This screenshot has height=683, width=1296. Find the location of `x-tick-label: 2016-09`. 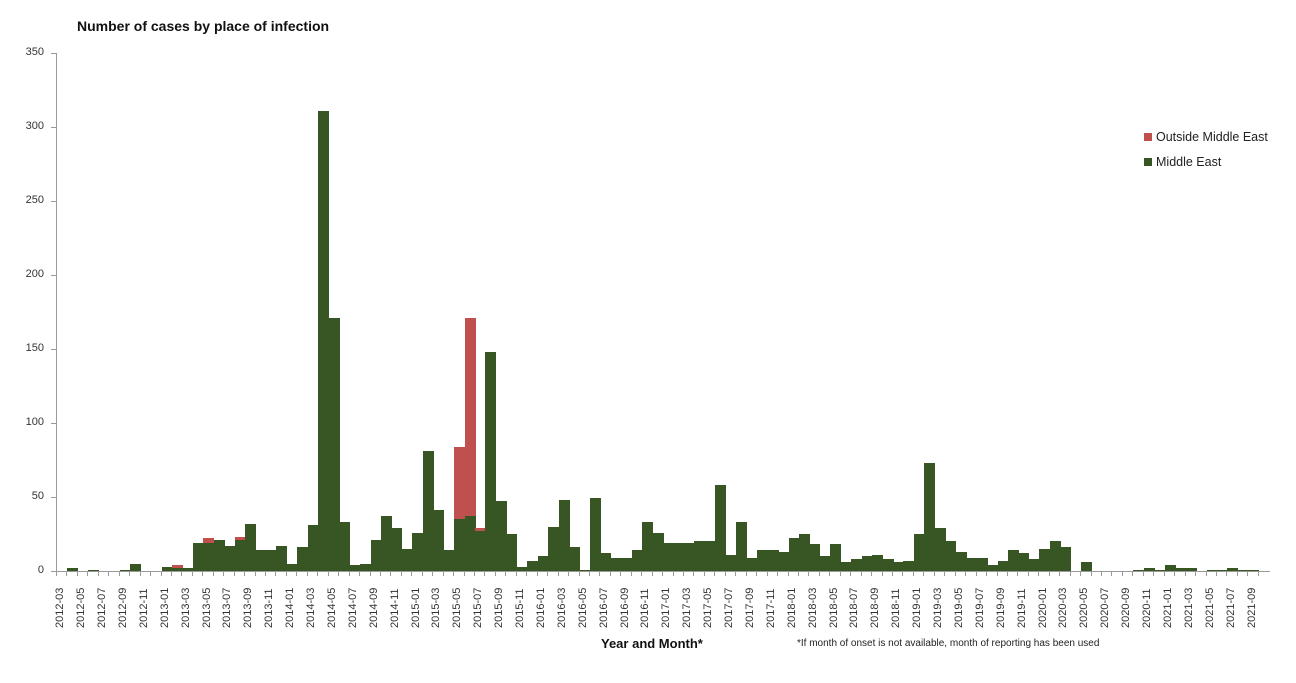

x-tick-label: 2016-09 is located at coordinates (624, 607).